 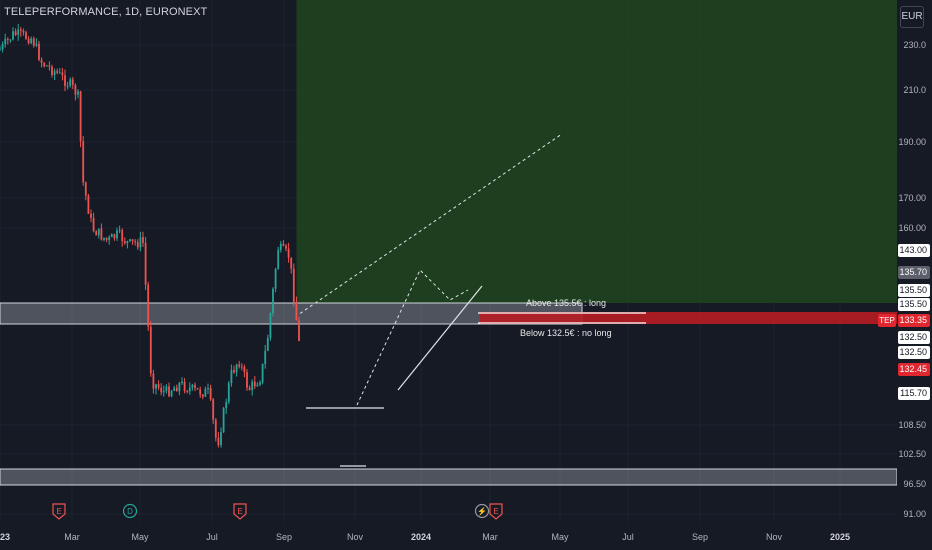 I want to click on x-tick-label: 2024, so click(x=421, y=537).